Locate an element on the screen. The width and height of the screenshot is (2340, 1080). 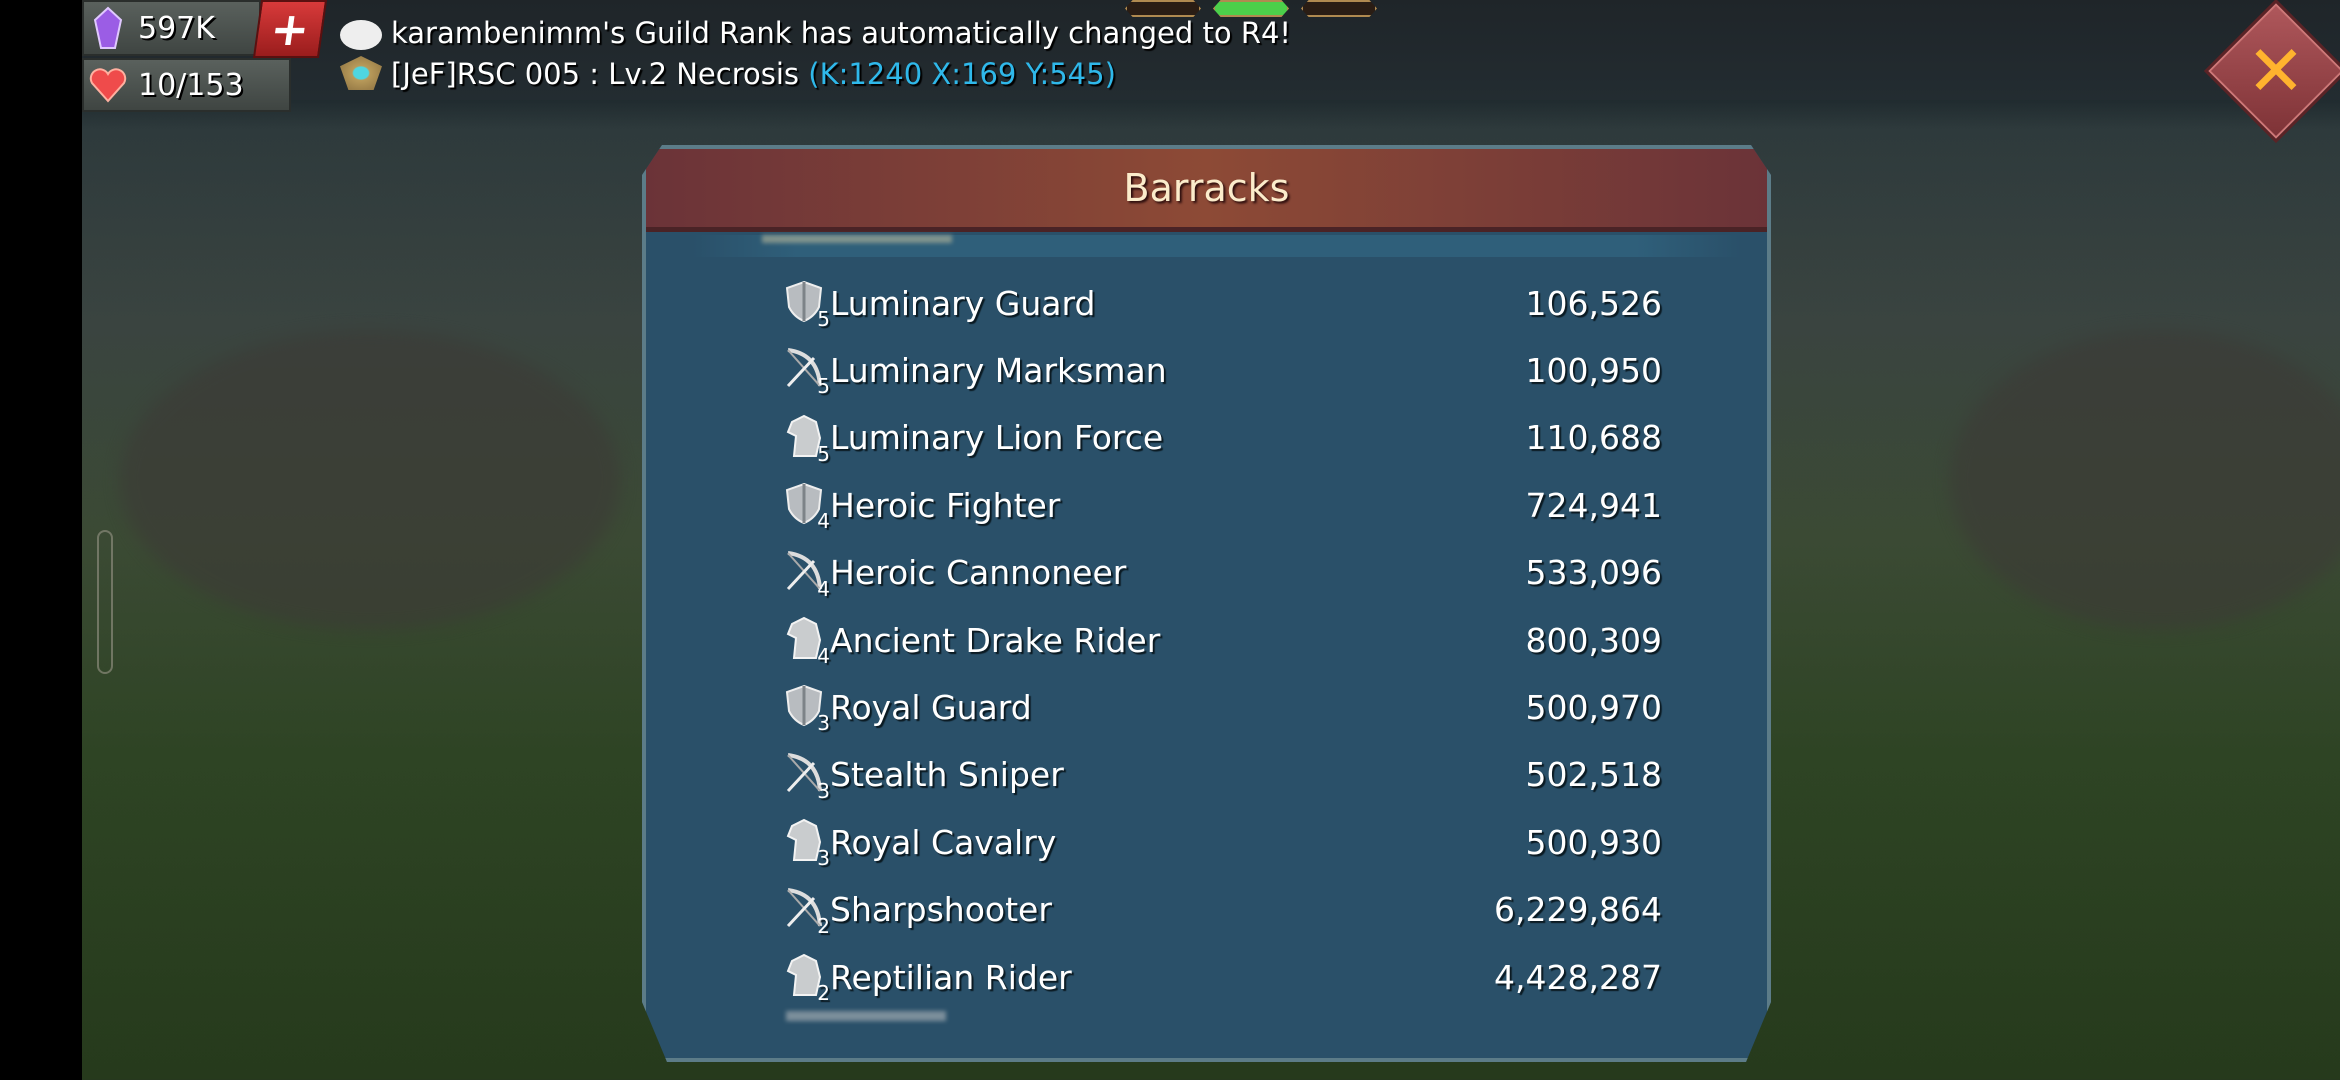
troop-row-clipped is located at coordinates (1278, 1018).